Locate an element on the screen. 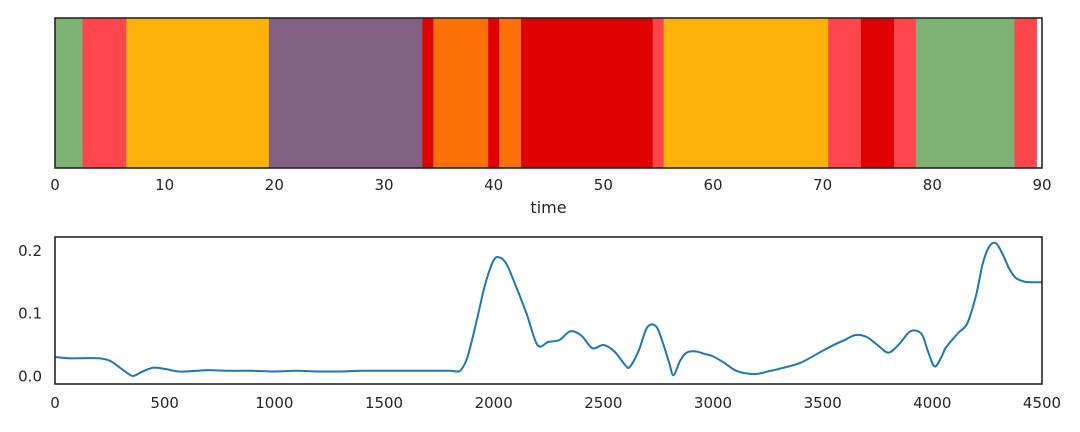  timeline-x-tick-label: 60 is located at coordinates (712, 185).